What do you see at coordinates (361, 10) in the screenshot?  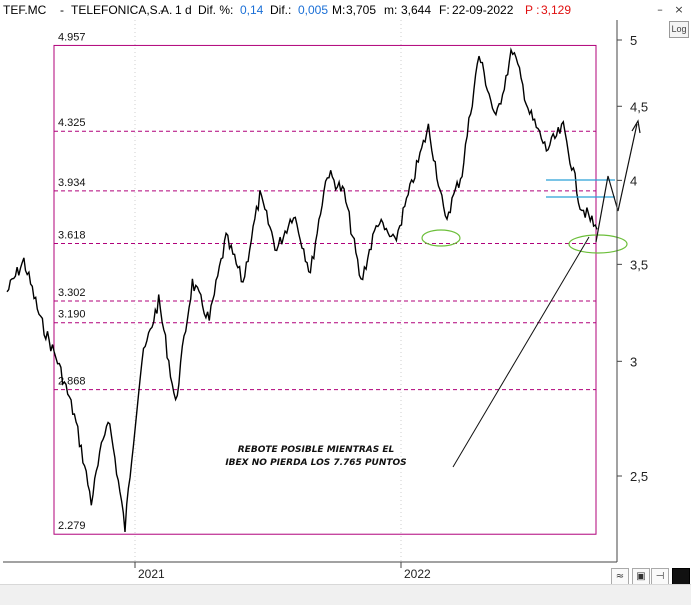 I see `max-value: 3,705` at bounding box center [361, 10].